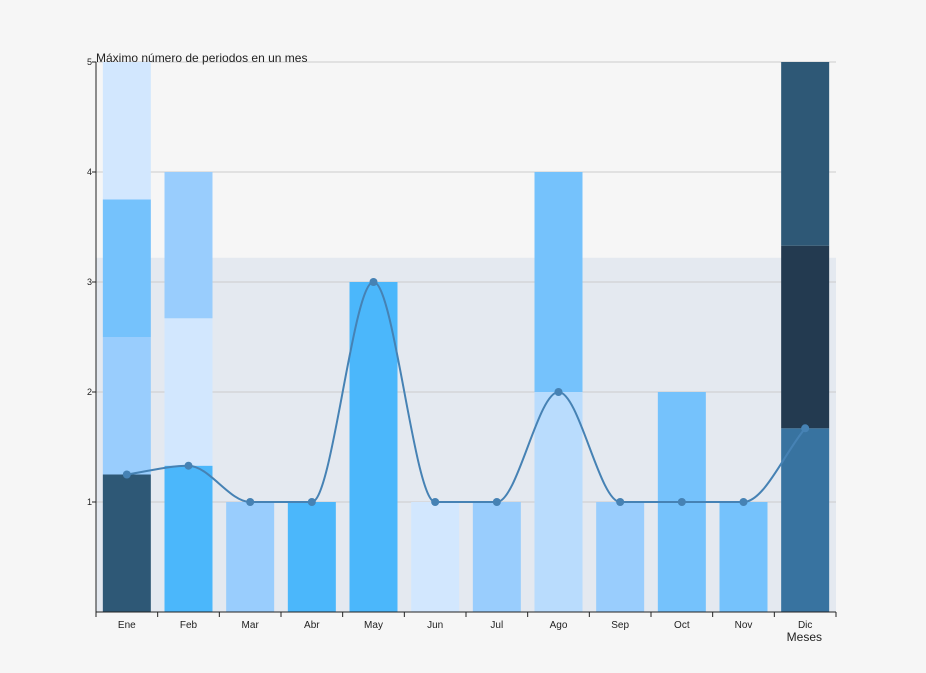 This screenshot has height=673, width=926. Describe the element at coordinates (201, 58) in the screenshot. I see `chart-title: Máximo número de periodos en un mes` at that location.